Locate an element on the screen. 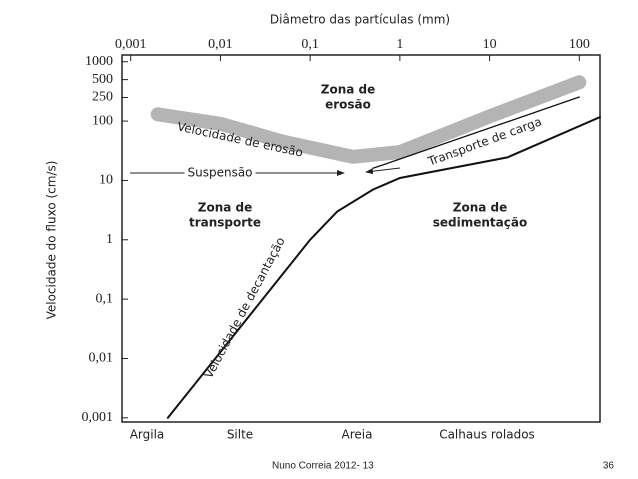  zone-label: transporte is located at coordinates (225, 223).